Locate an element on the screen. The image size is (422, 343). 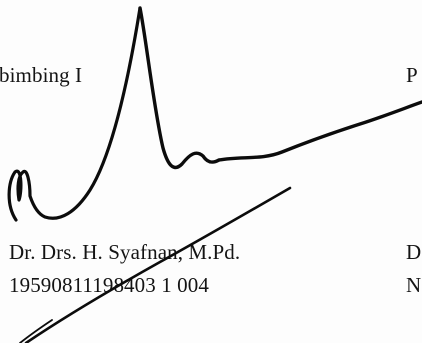
right-signatory-nip: N is located at coordinates (414, 285).